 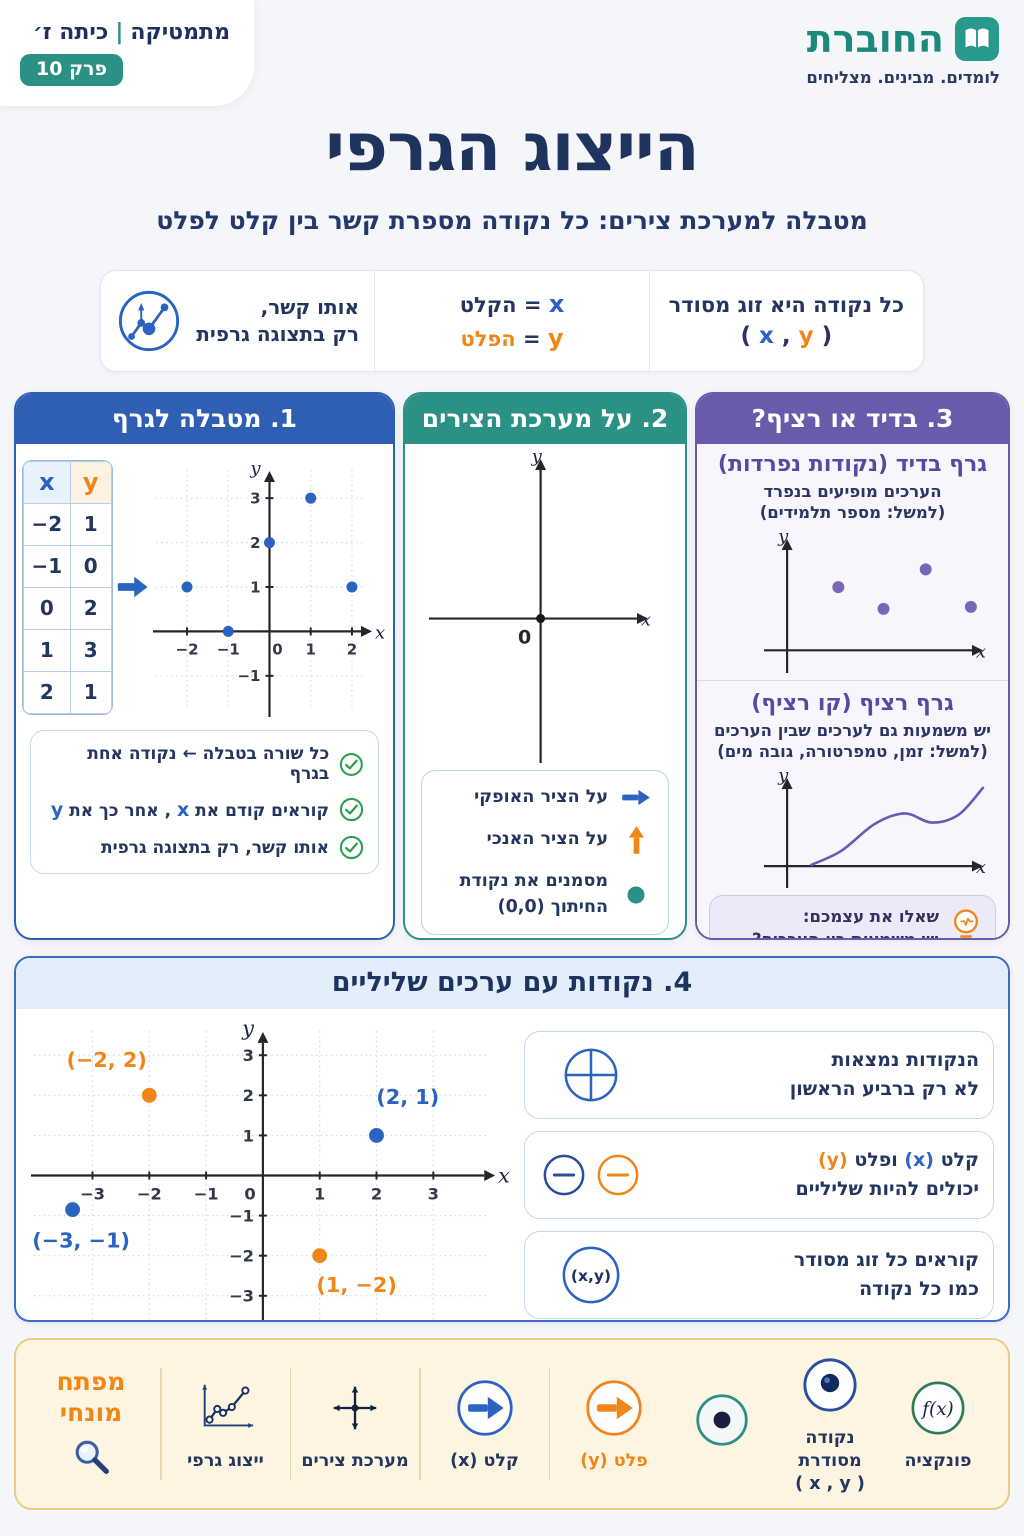 I want to click on x-definition: x = הקלט, so click(x=512, y=304).